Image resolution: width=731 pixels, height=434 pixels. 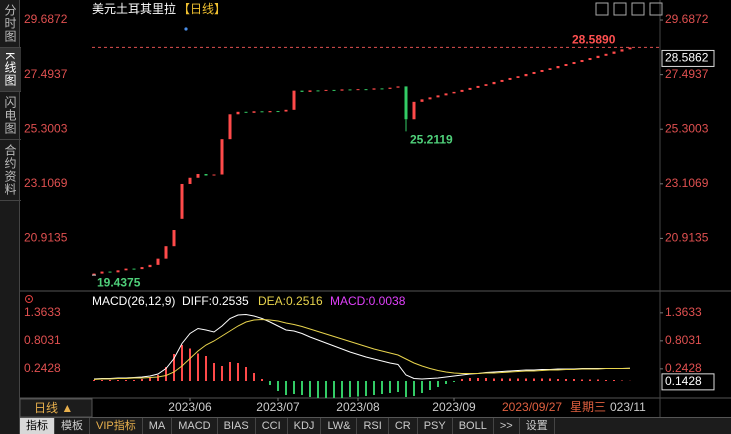 I want to click on legend-entry: DEA:0.2516, so click(x=290, y=301).